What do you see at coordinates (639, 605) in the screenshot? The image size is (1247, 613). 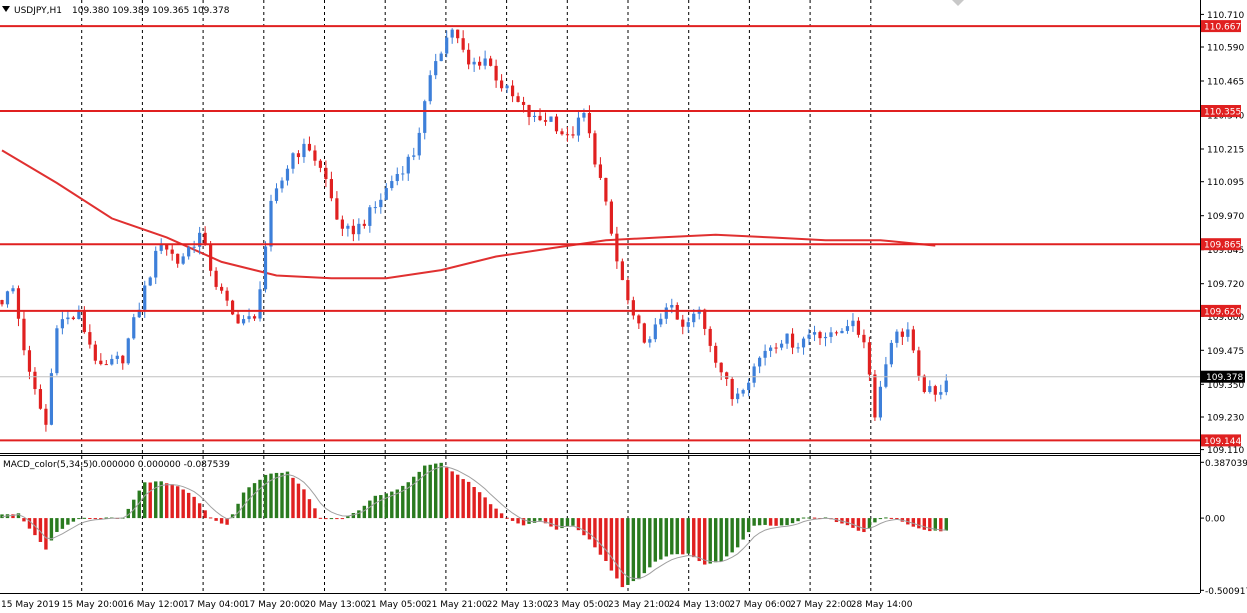 I see `time-tick-label: 23 May 21:00` at bounding box center [639, 605].